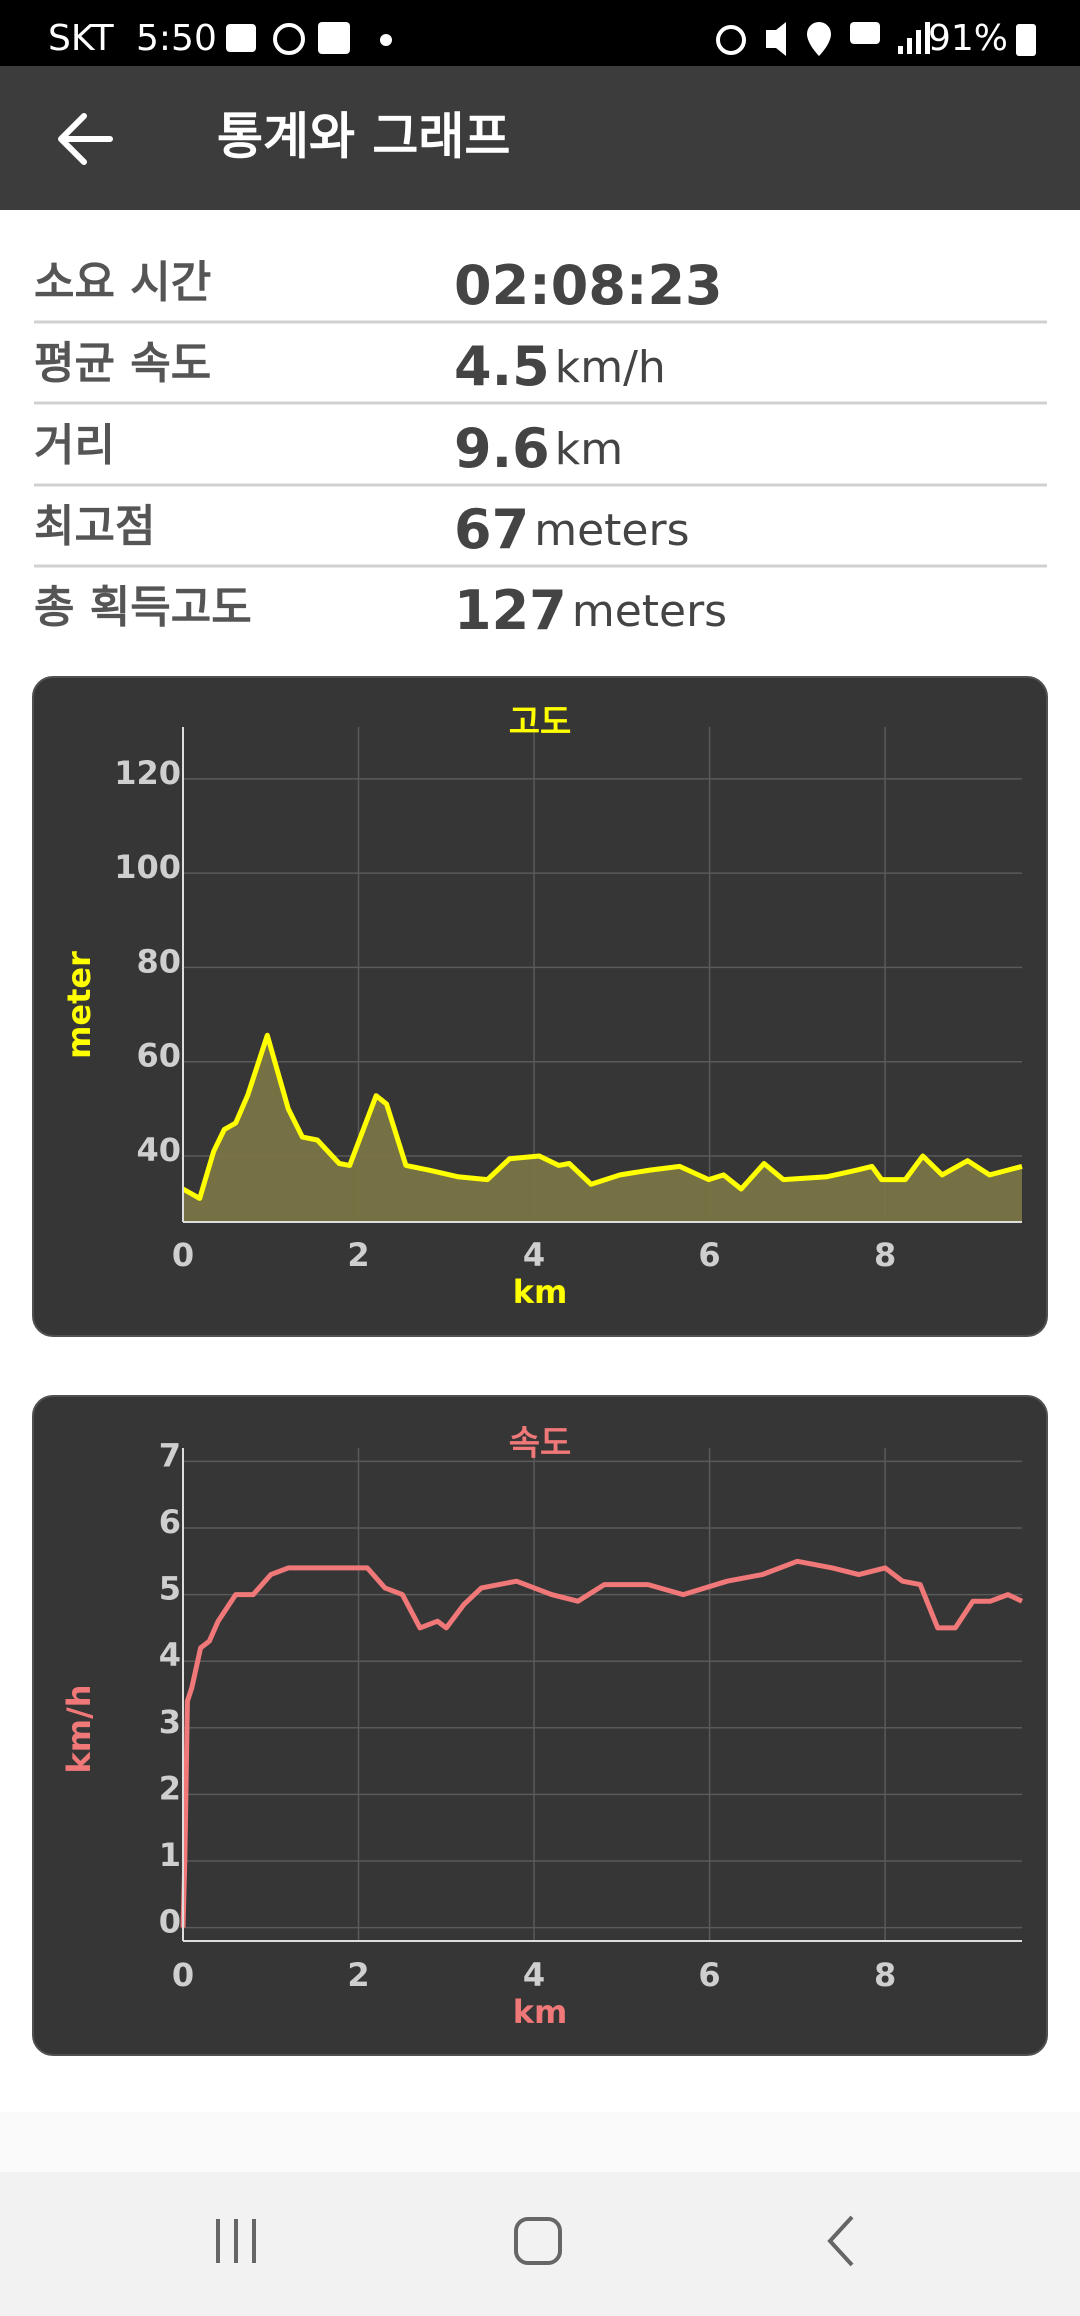 The height and width of the screenshot is (2316, 1080). Describe the element at coordinates (170, 1522) in the screenshot. I see `y-tick-label: 6` at that location.